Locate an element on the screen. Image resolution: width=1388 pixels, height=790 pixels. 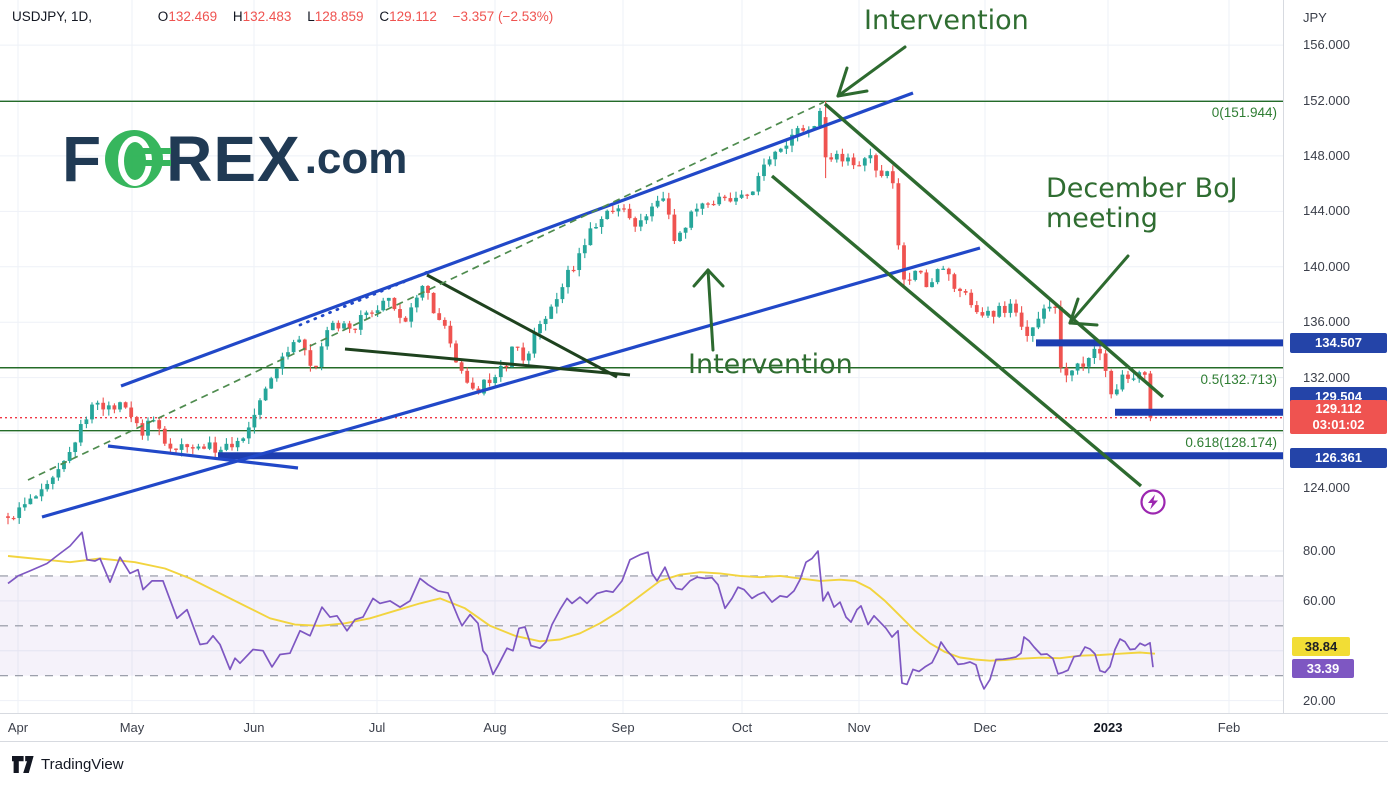
close-label: C is located at coordinates (384, 16).